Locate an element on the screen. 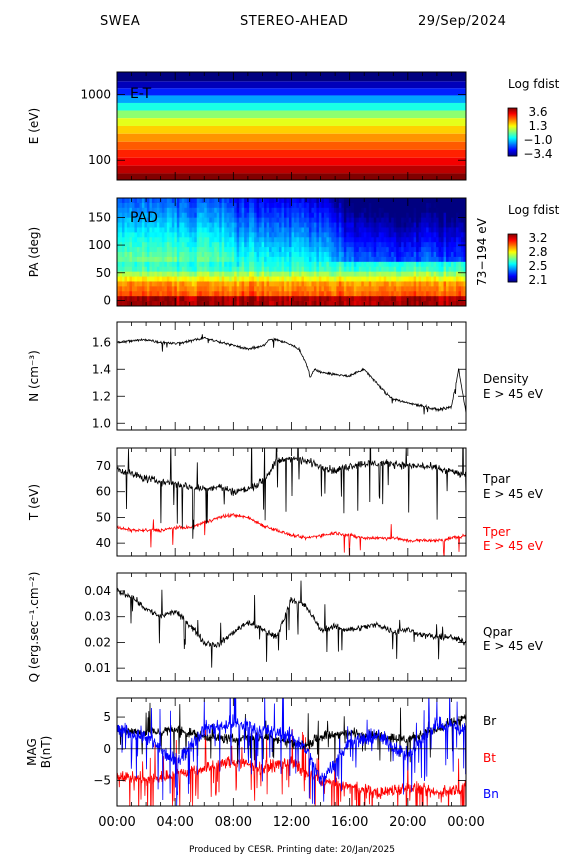  x-tick-label: 04:00 is located at coordinates (174, 822).